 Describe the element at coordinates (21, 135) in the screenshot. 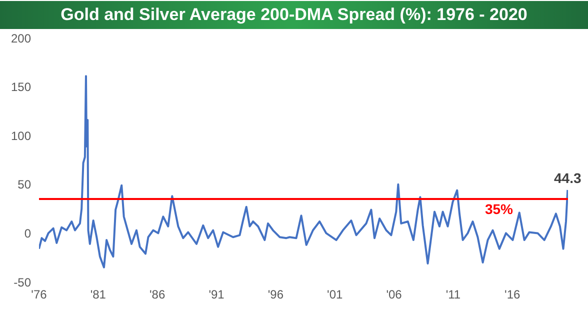

I see `y-tick-label: 100` at that location.